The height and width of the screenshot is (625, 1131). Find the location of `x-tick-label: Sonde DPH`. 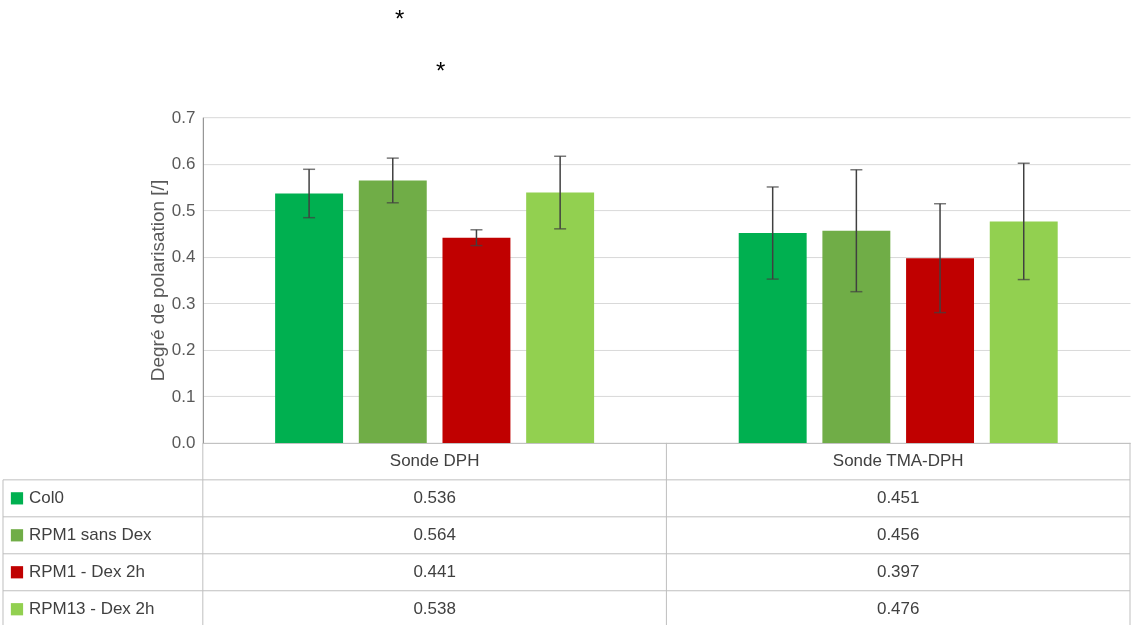

x-tick-label: Sonde DPH is located at coordinates (434, 461).